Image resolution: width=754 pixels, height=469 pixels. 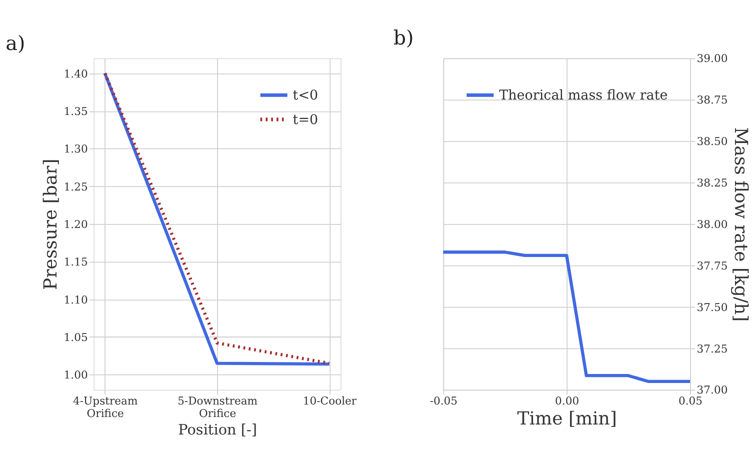 I want to click on y2-tick-label: 38.50, so click(x=712, y=141).